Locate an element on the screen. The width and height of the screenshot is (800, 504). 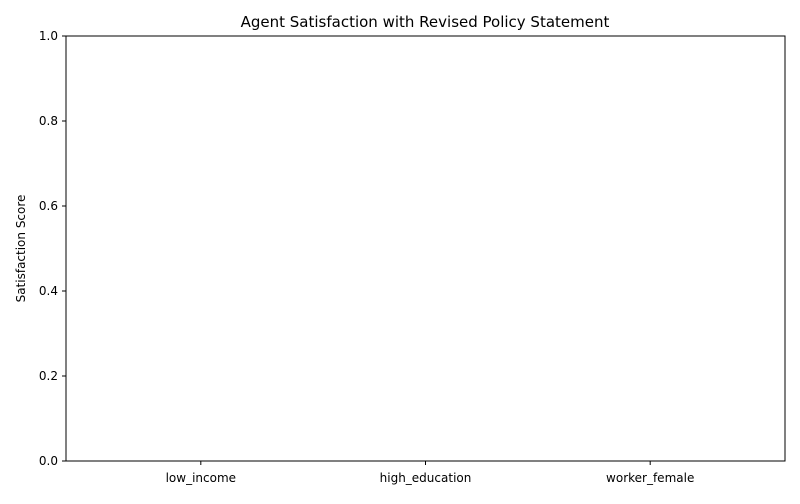
y-axis-label: Satisfaction Score is located at coordinates (21, 249).